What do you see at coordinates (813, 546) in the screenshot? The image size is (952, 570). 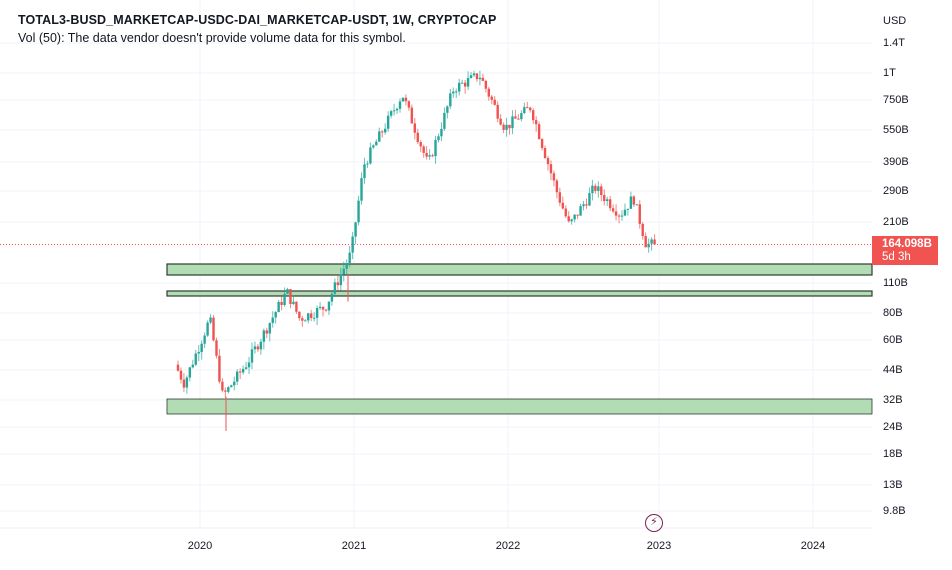 I see `time-axis-label: 2024` at bounding box center [813, 546].